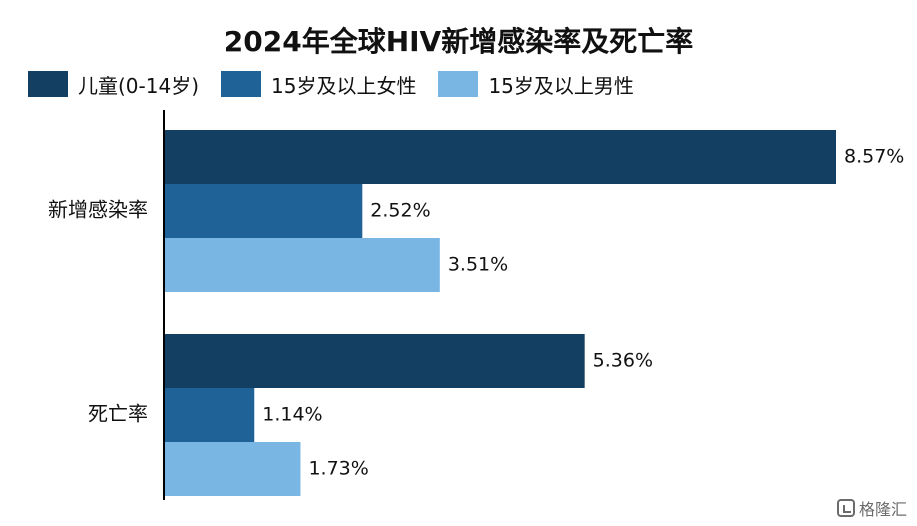 This screenshot has height=526, width=917. I want to click on legend-swatch-children, so click(48, 84).